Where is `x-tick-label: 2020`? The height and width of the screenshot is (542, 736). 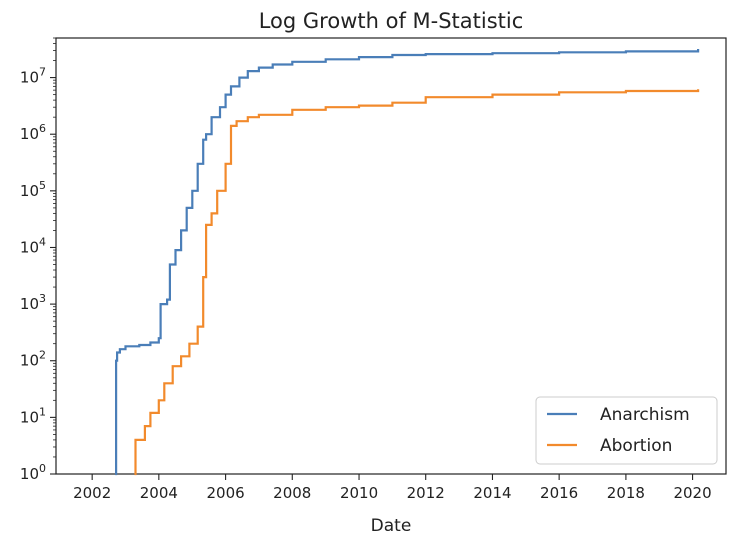 x-tick-label: 2020 is located at coordinates (692, 493).